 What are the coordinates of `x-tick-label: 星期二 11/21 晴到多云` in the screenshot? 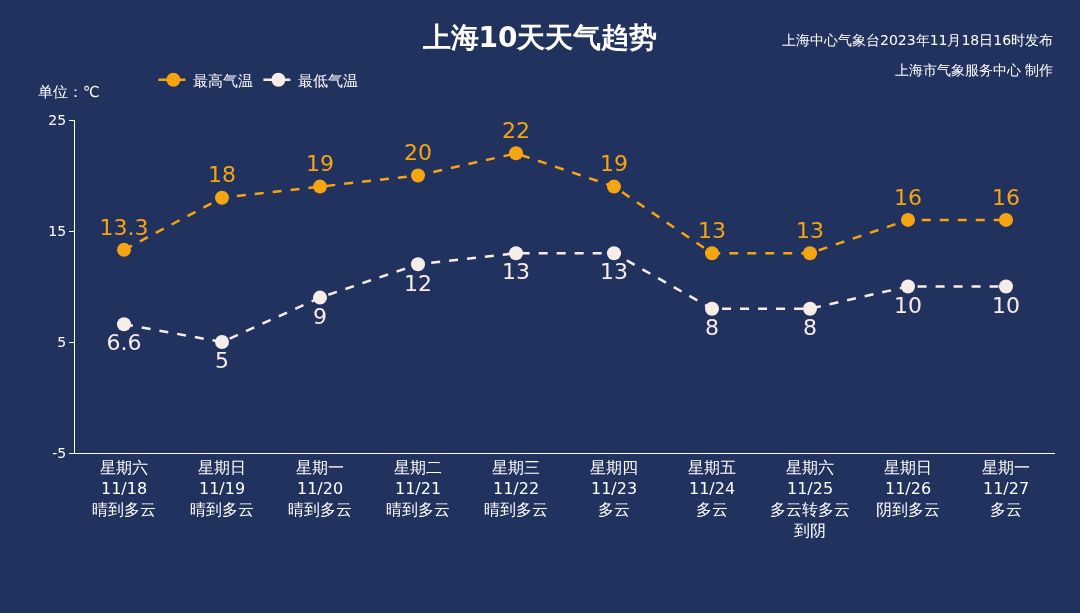 It's located at (418, 488).